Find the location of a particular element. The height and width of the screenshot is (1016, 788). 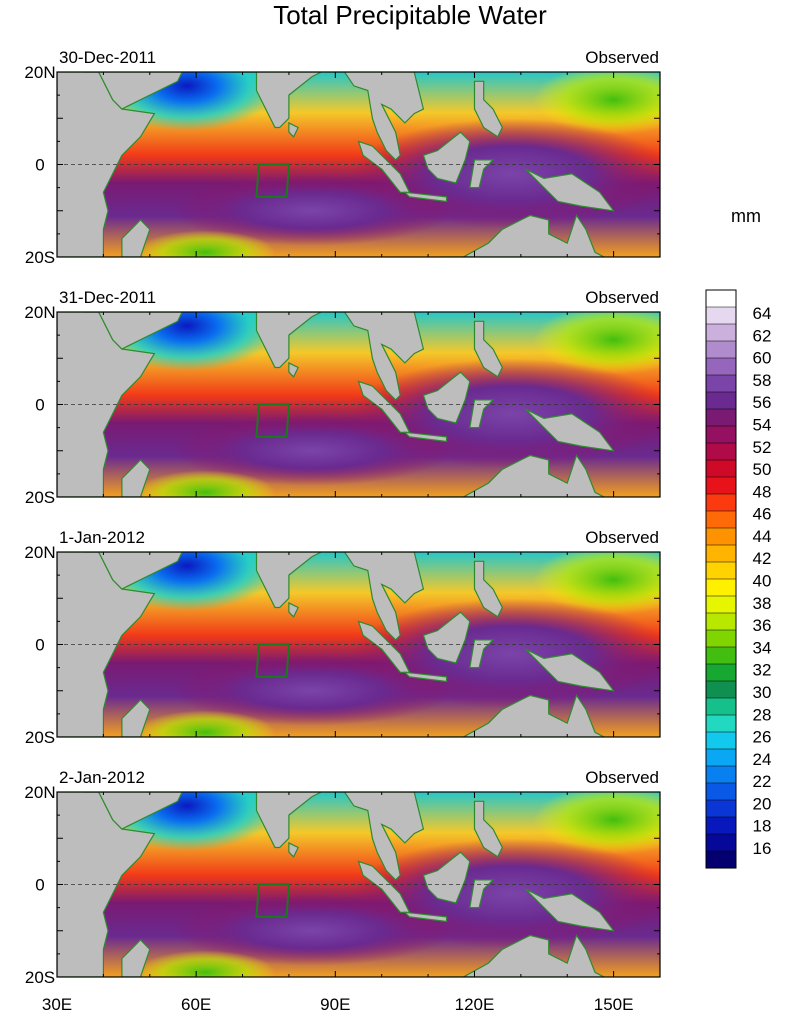

colorbar-label: 30 is located at coordinates (762, 692).